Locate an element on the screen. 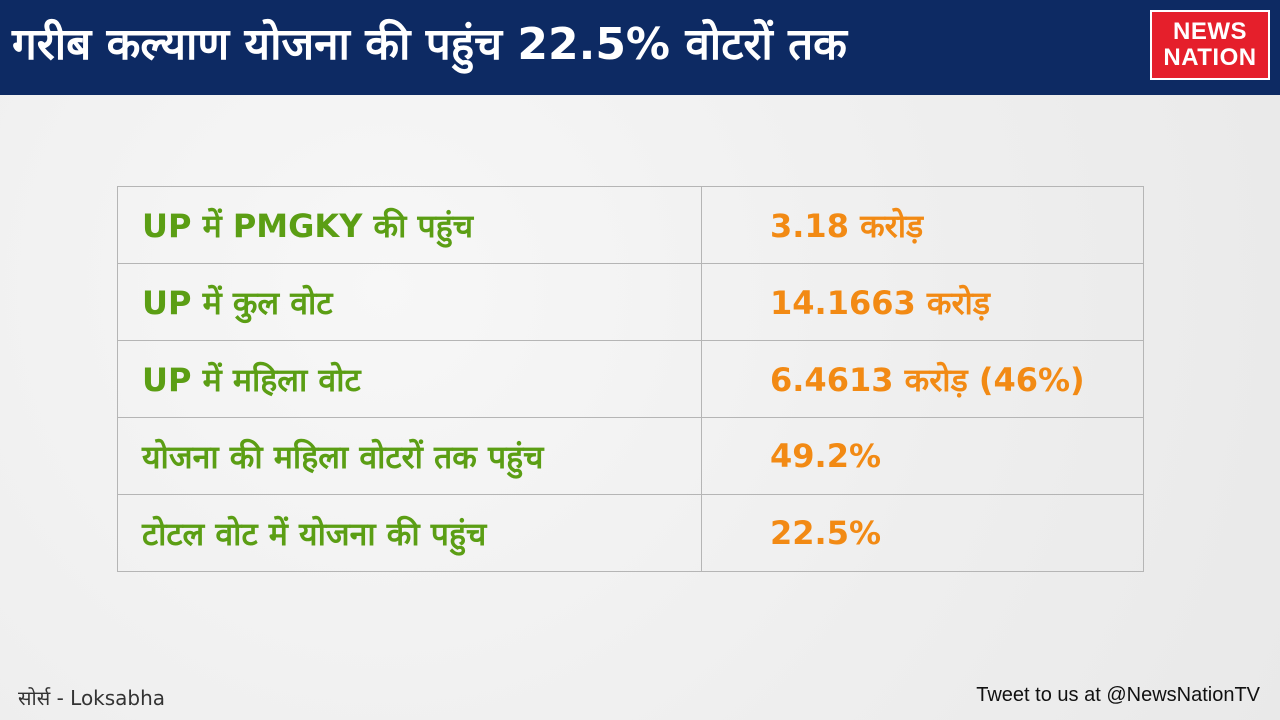 The width and height of the screenshot is (1280, 720). row-value: 14.1663 करोड़ is located at coordinates (922, 302).